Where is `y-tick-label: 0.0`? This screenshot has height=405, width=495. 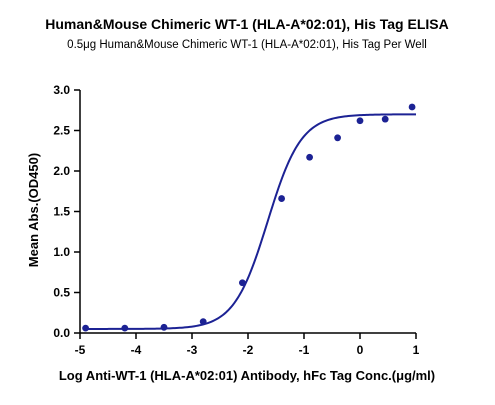 y-tick-label: 0.0 is located at coordinates (61, 333).